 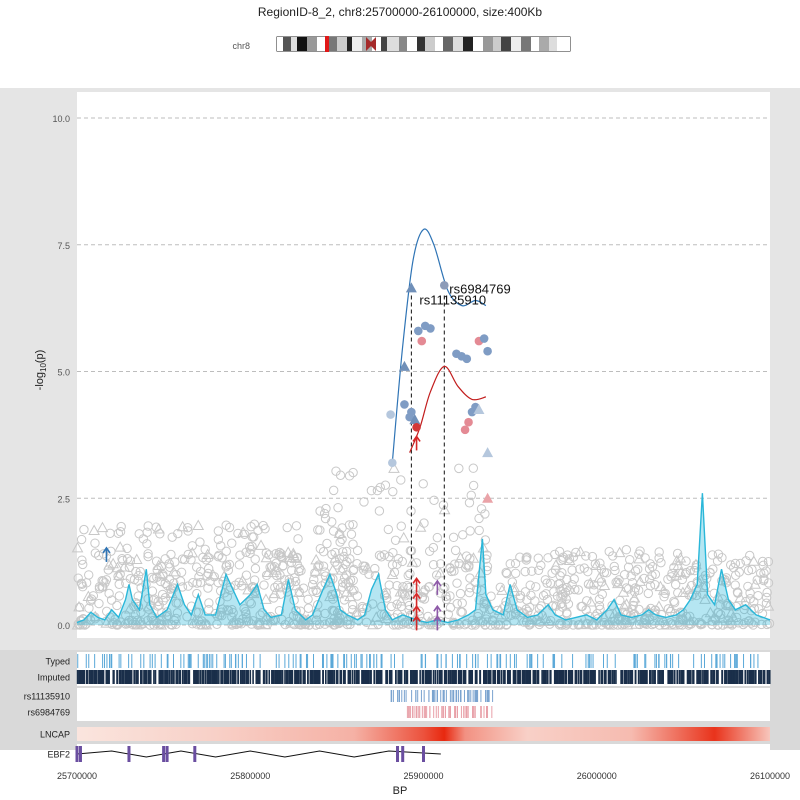 I want to click on arrows, so click(x=272, y=533).